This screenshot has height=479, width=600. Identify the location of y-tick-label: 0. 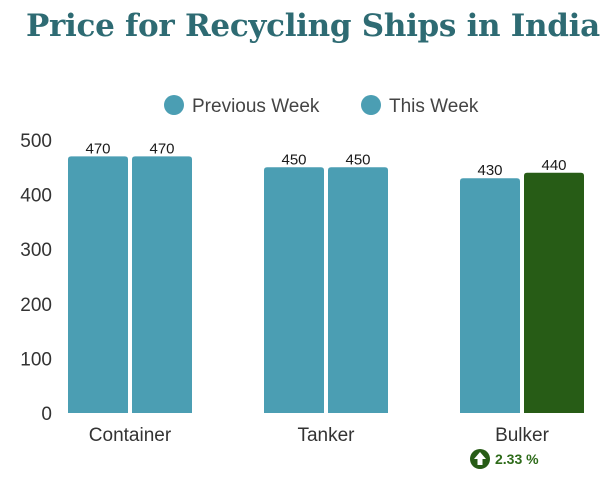
(46, 414).